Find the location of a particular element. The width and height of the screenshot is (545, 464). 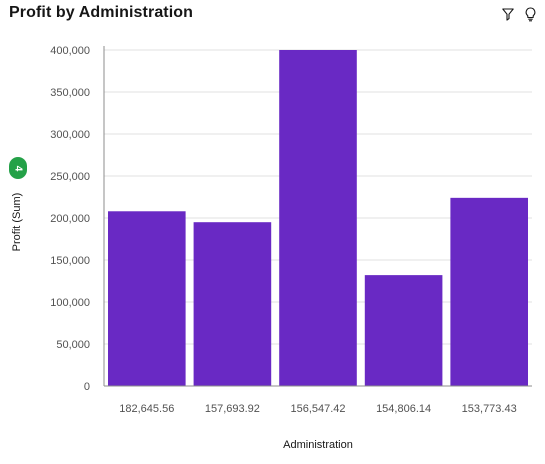

x-axis-title: Administration is located at coordinates (318, 445).